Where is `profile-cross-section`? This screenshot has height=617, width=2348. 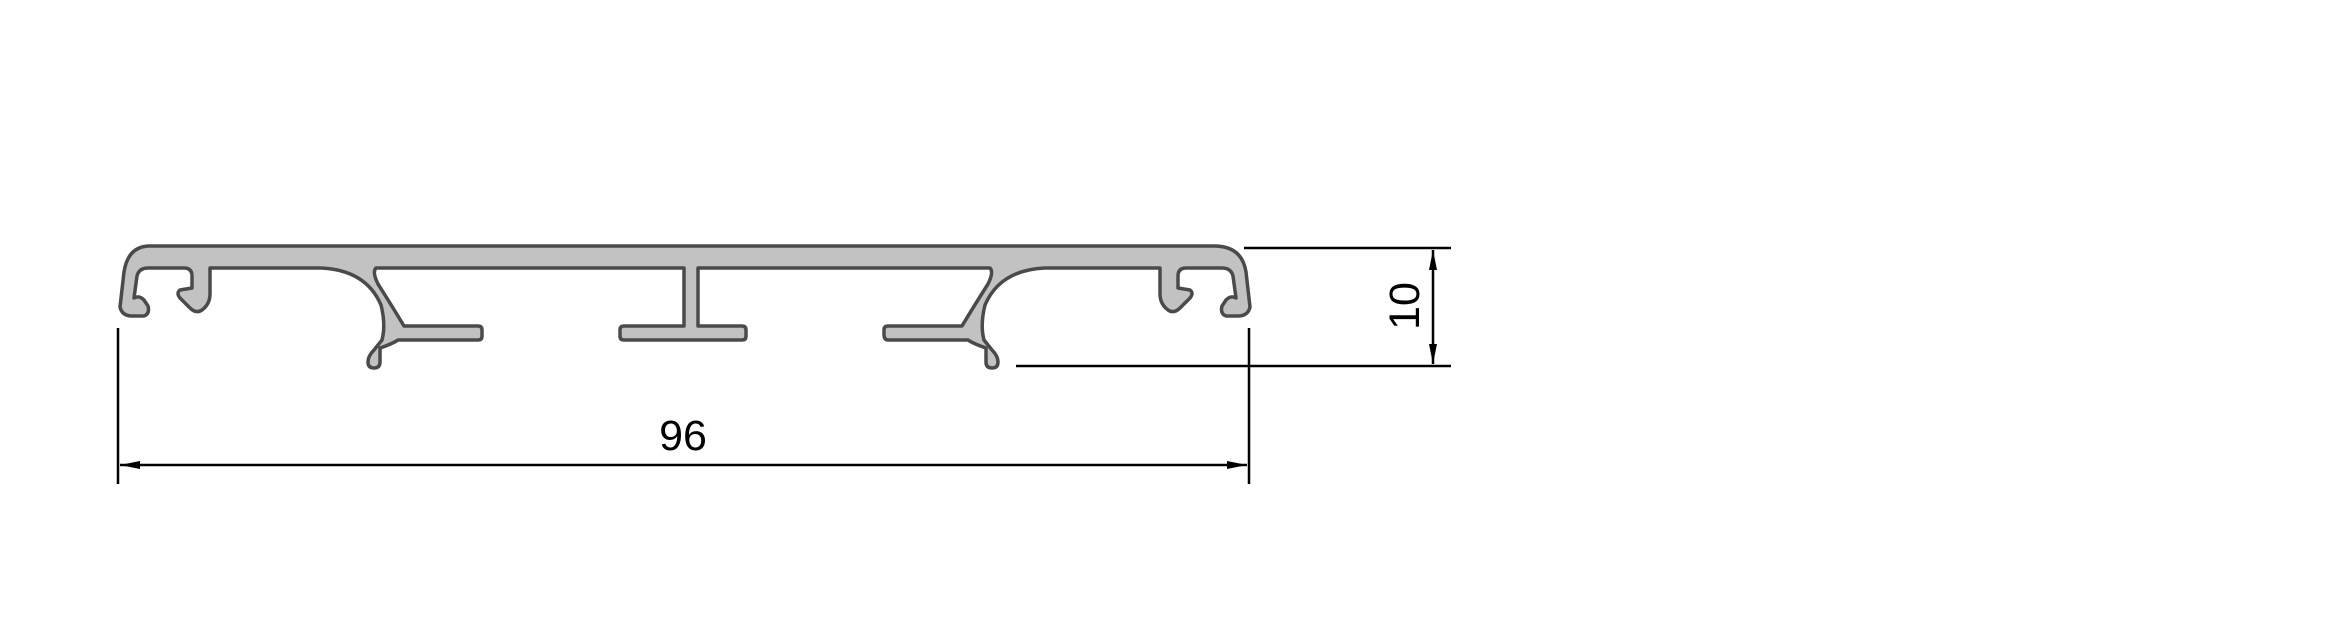
profile-cross-section is located at coordinates (685, 307).